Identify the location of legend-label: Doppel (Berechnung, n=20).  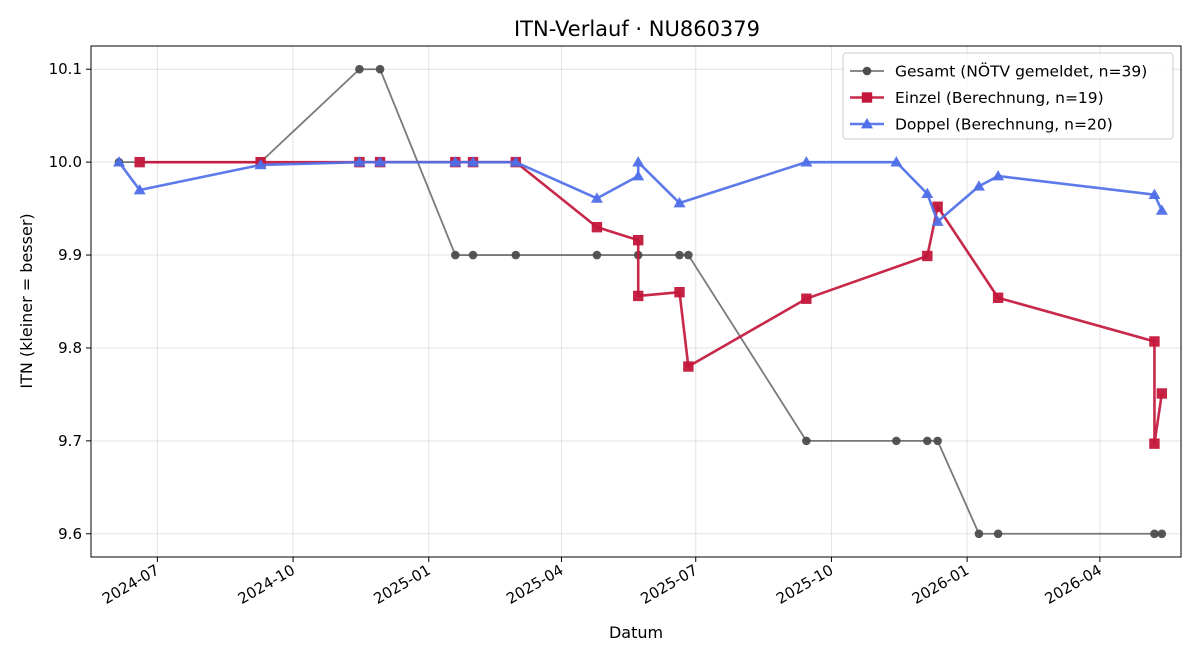
(1004, 125).